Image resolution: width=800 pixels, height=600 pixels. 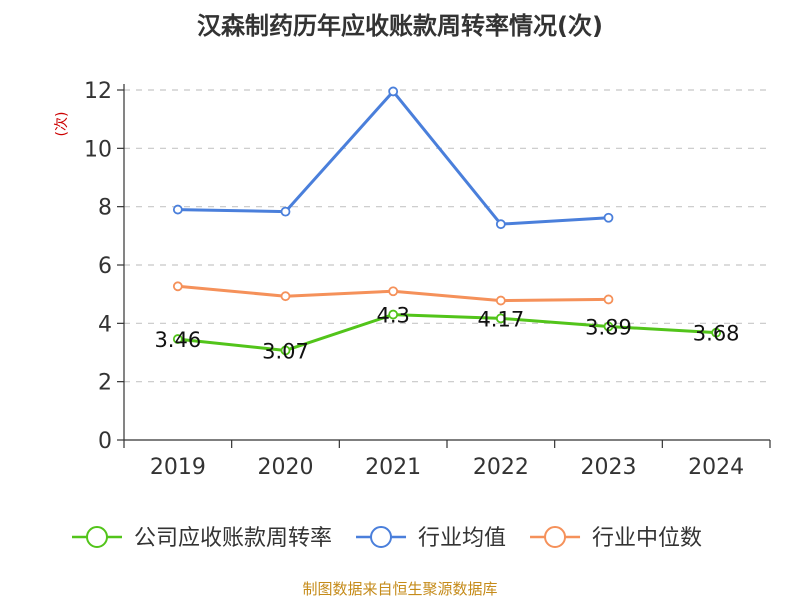 What do you see at coordinates (608, 299) in the screenshot?
I see `series-2-point-2023` at bounding box center [608, 299].